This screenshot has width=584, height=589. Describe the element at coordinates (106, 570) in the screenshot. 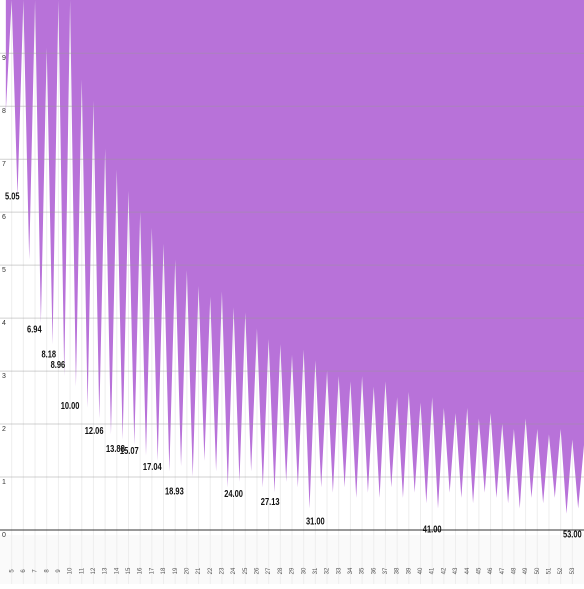

I see `x-tick-label: 13` at that location.